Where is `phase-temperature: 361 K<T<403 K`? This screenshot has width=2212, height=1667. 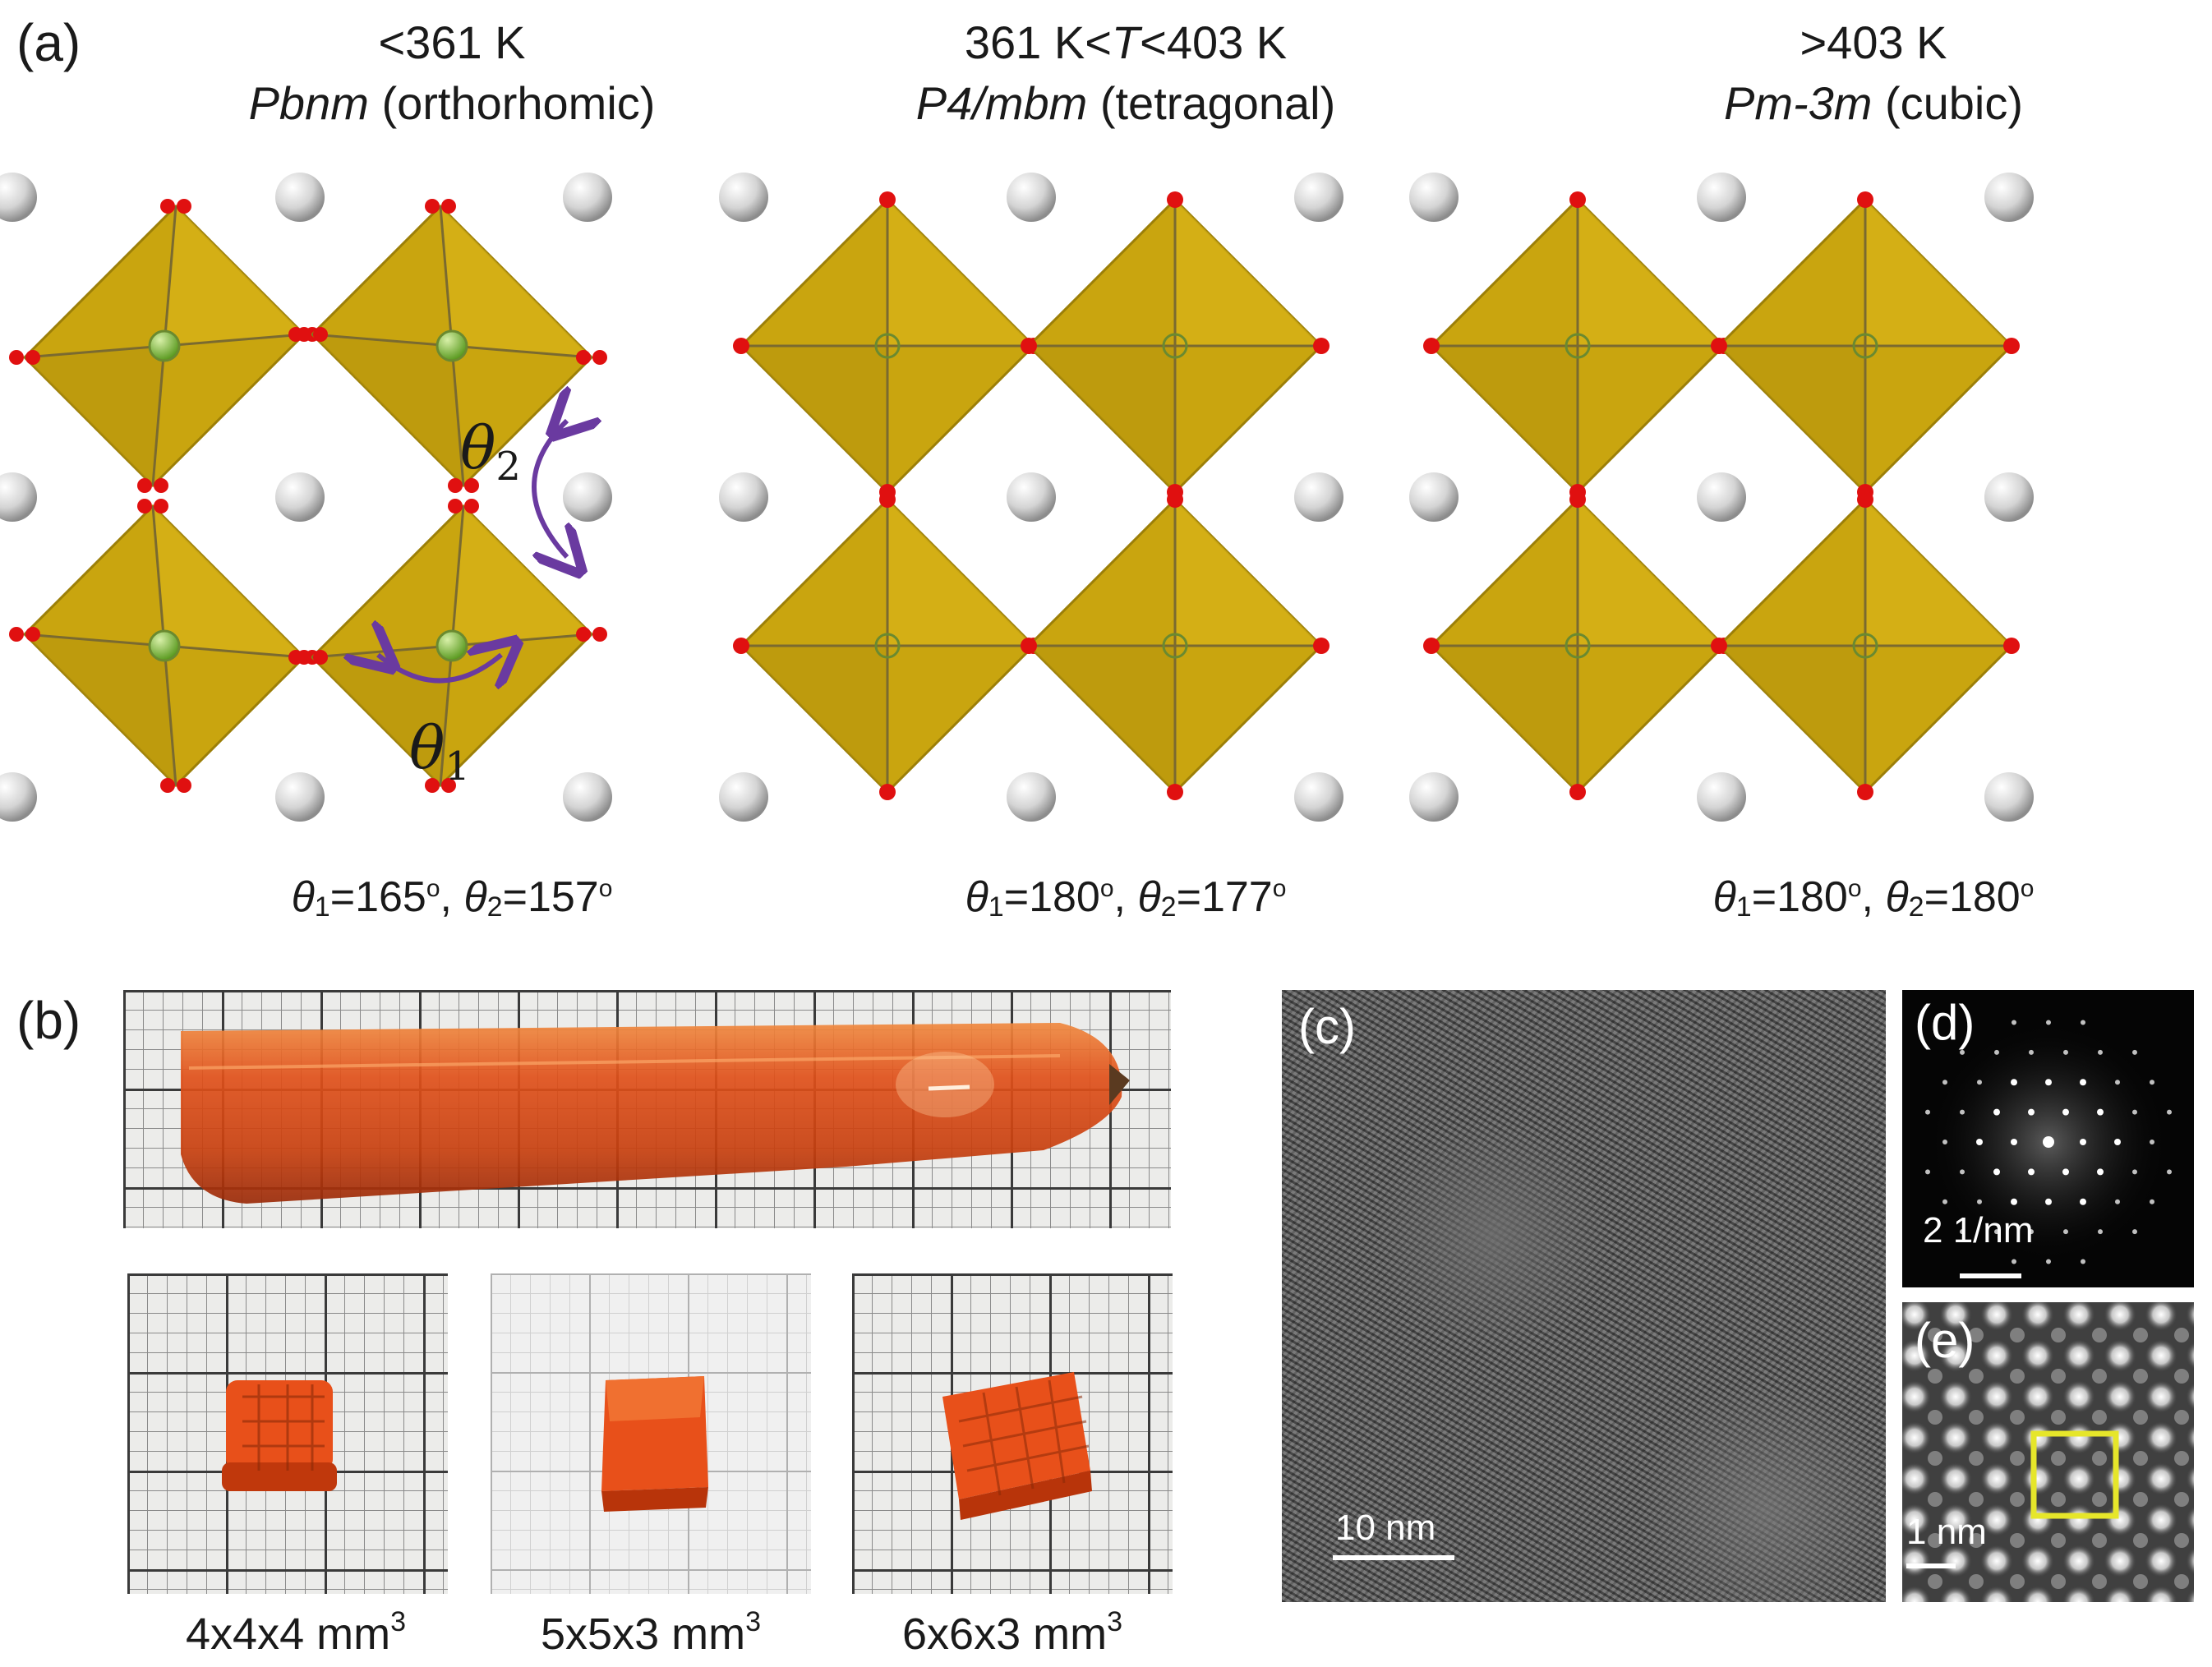 phase-temperature: 361 K<T<403 K is located at coordinates (1126, 42).